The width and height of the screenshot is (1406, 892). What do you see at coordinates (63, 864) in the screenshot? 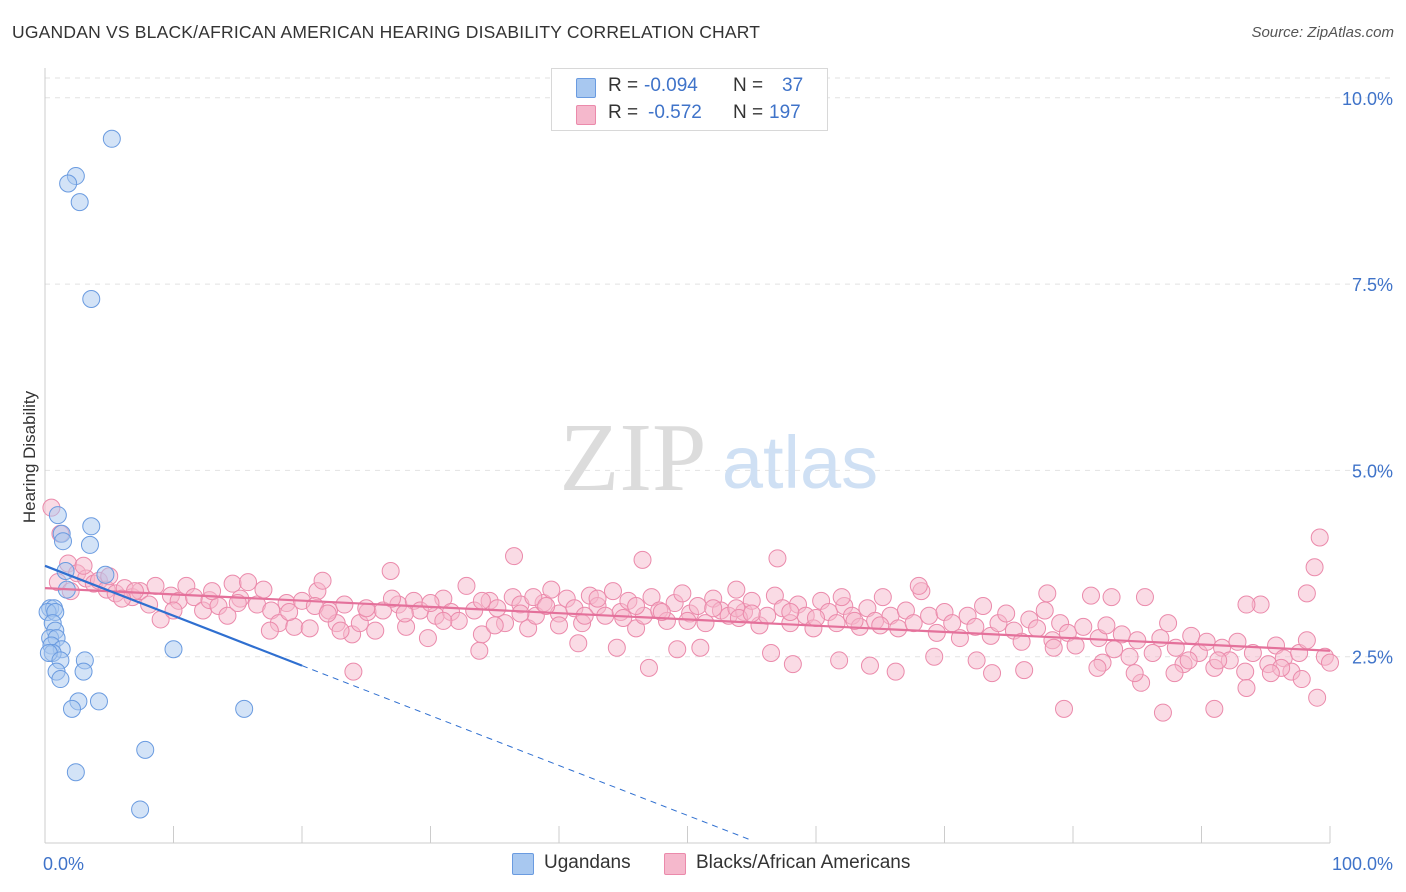
I see `x-tick-label-start: 0.0%` at bounding box center [63, 864].